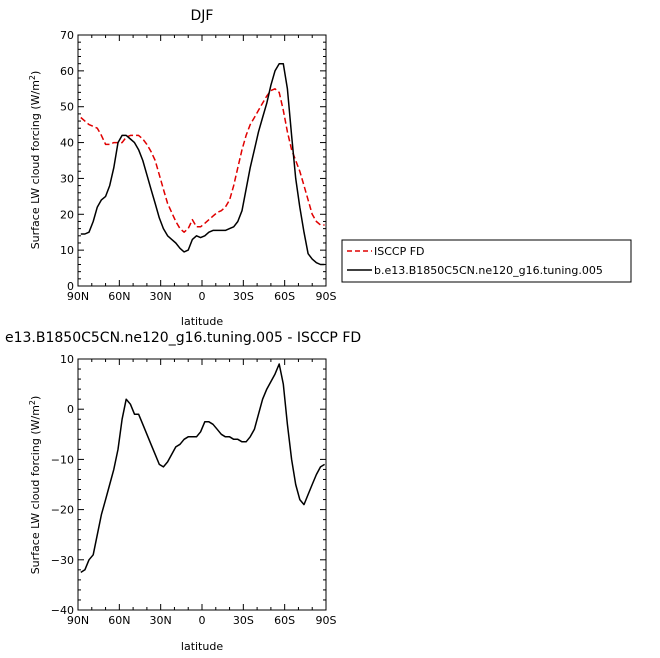  What do you see at coordinates (67, 178) in the screenshot?
I see `top-y-tick-label-3: 30` at bounding box center [67, 178].